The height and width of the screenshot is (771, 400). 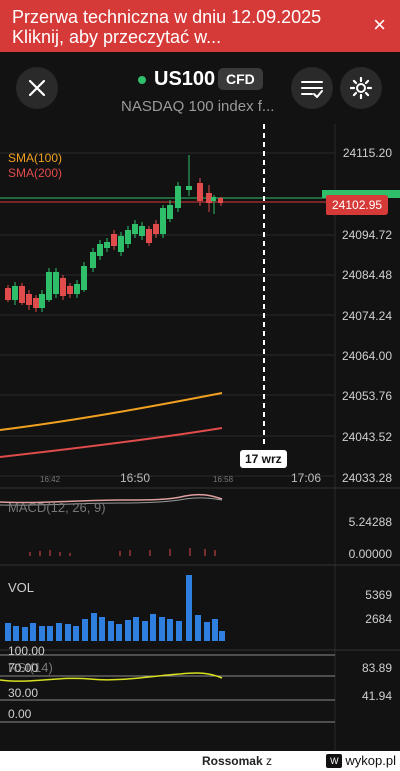 I want to click on macd-line, so click(x=111, y=498).